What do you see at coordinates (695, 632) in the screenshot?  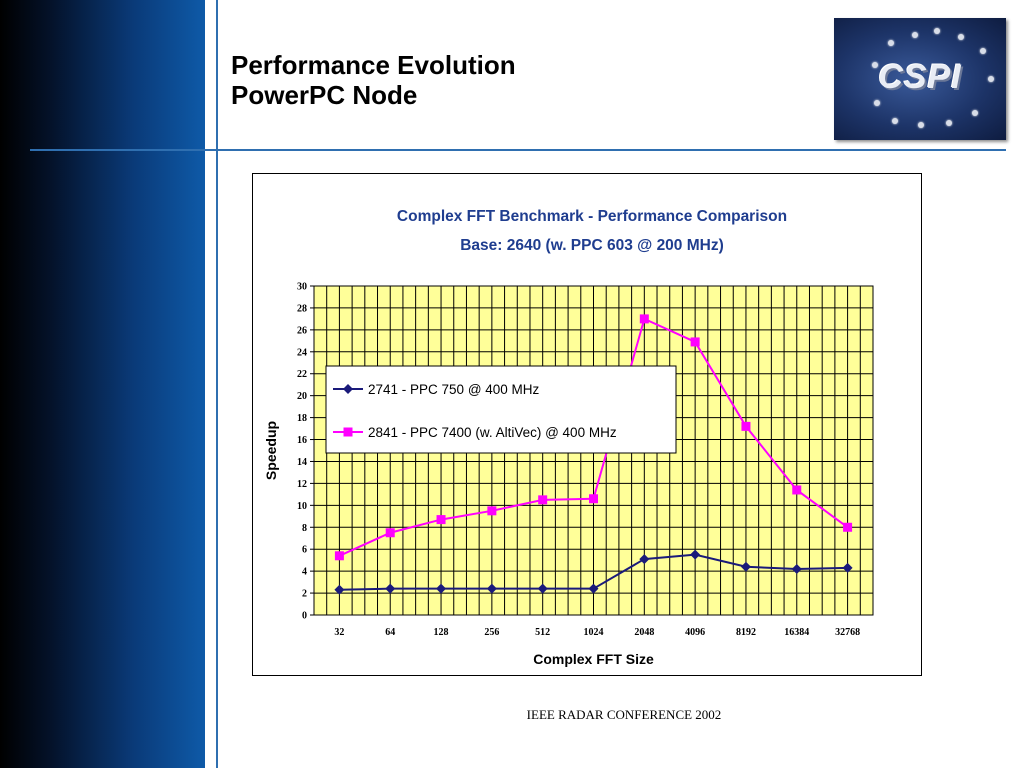 I see `x-tick-label: 4096` at bounding box center [695, 632].